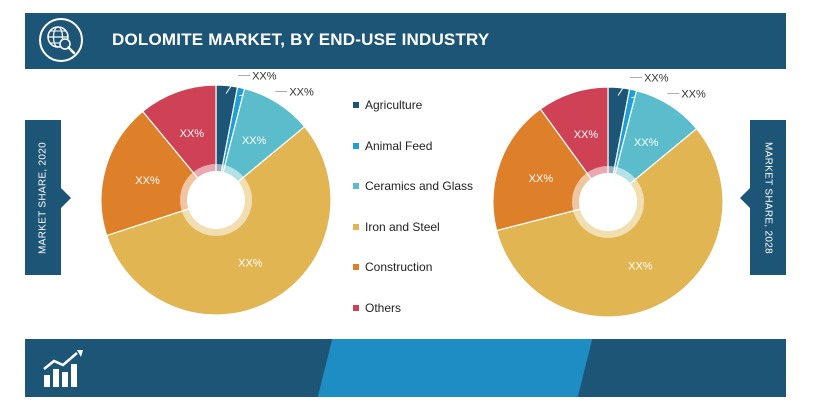 Image resolution: width=817 pixels, height=417 pixels. What do you see at coordinates (301, 39) in the screenshot?
I see `chart-title: DOLOMITE MARKET, BY END-USE INDUSTRY` at bounding box center [301, 39].